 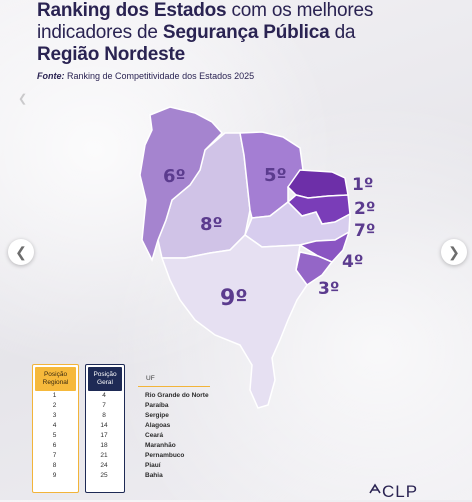 What do you see at coordinates (54, 405) in the screenshot?
I see `table-cell: 2` at bounding box center [54, 405].